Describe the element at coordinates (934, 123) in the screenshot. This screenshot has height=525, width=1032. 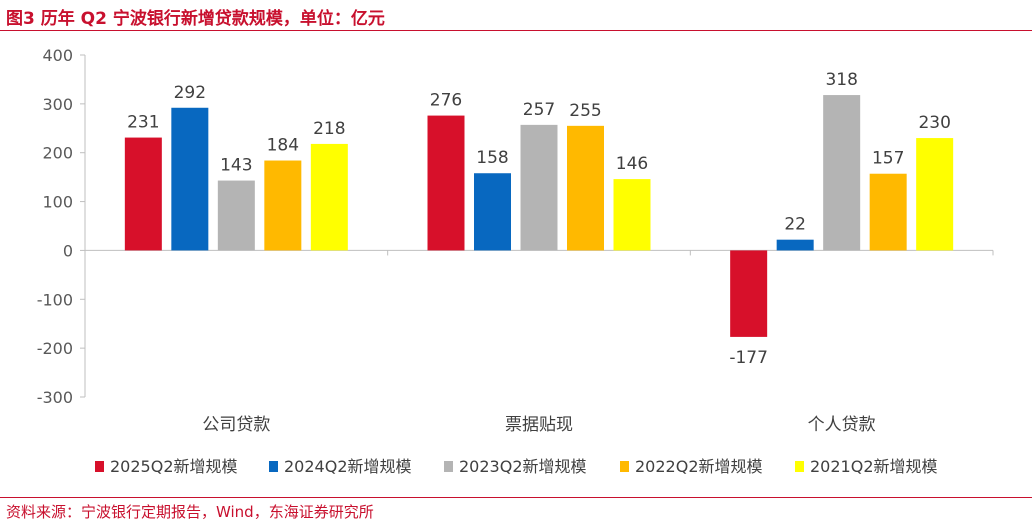
I see `data-label: 230` at that location.